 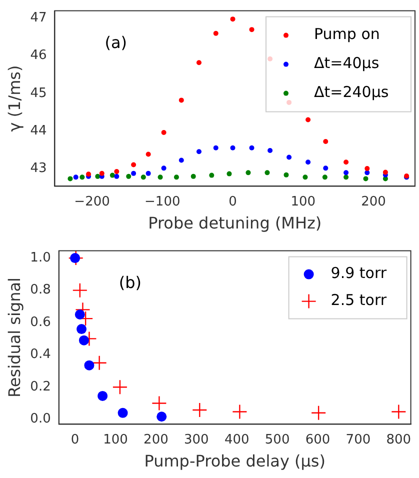 I want to click on legend-label: Δt=40μs, so click(x=347, y=63).